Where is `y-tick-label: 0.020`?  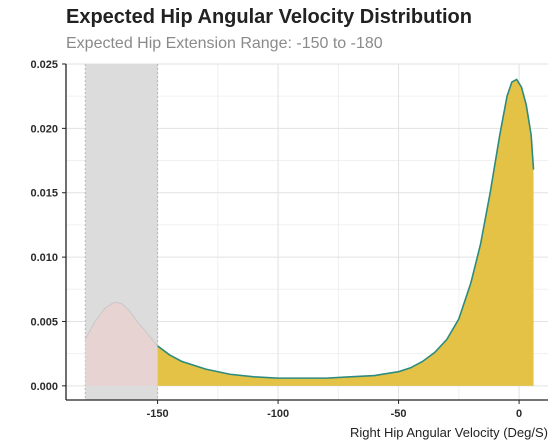
y-tick-label: 0.020 is located at coordinates (44, 129).